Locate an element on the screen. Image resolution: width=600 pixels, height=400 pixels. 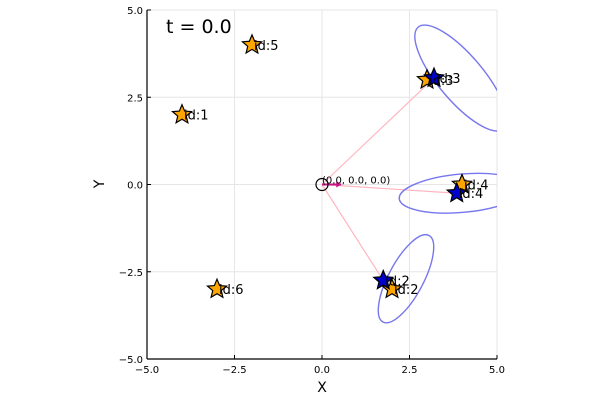
robot is located at coordinates (328, 184).